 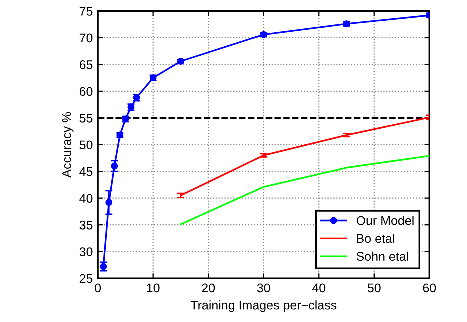 What do you see at coordinates (153, 288) in the screenshot?
I see `x-tick-label: 10` at bounding box center [153, 288].